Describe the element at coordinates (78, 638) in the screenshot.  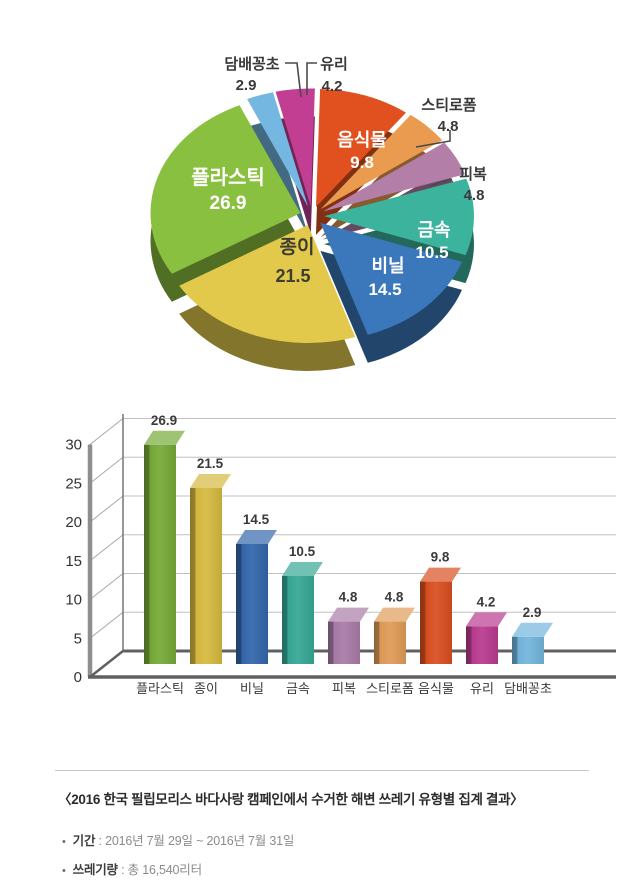
I see `y-tick-5: 5` at that location.